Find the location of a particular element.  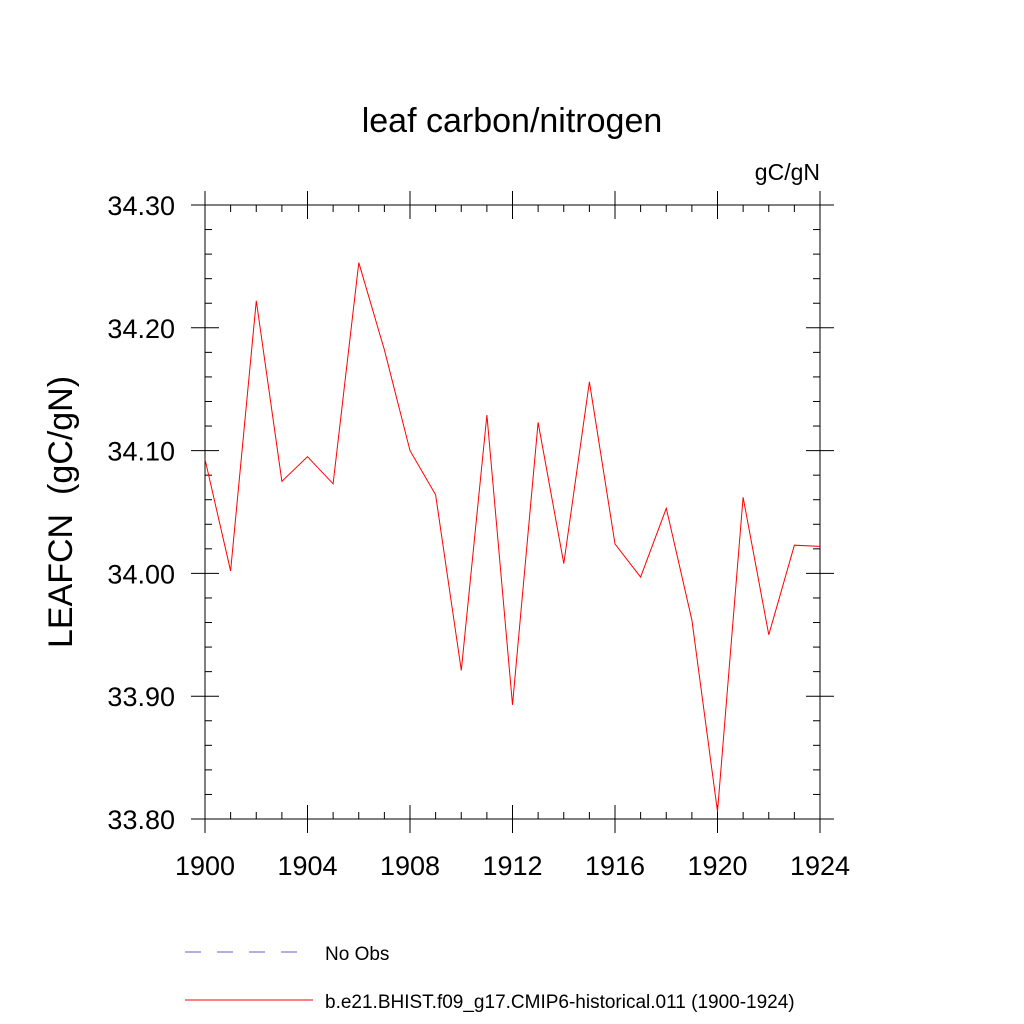

y-tick-label: 33.90 is located at coordinates (141, 697).